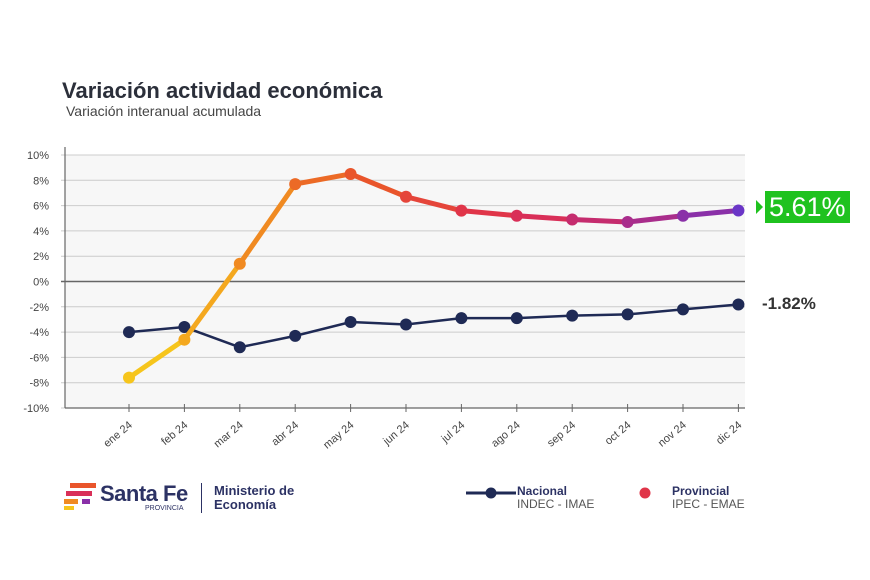  What do you see at coordinates (453, 432) in the screenshot?
I see `x-tick-label: jul 24` at bounding box center [453, 432].